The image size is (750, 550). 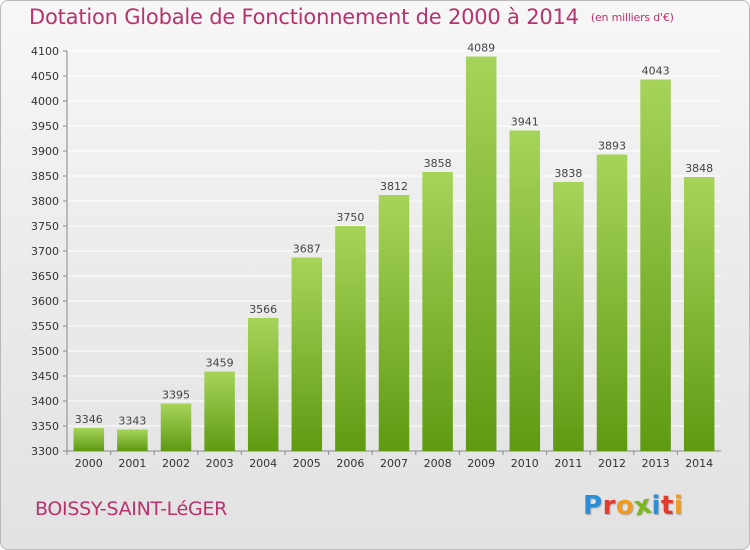 What do you see at coordinates (45, 176) in the screenshot?
I see `y-tick-label: 3850` at bounding box center [45, 176].